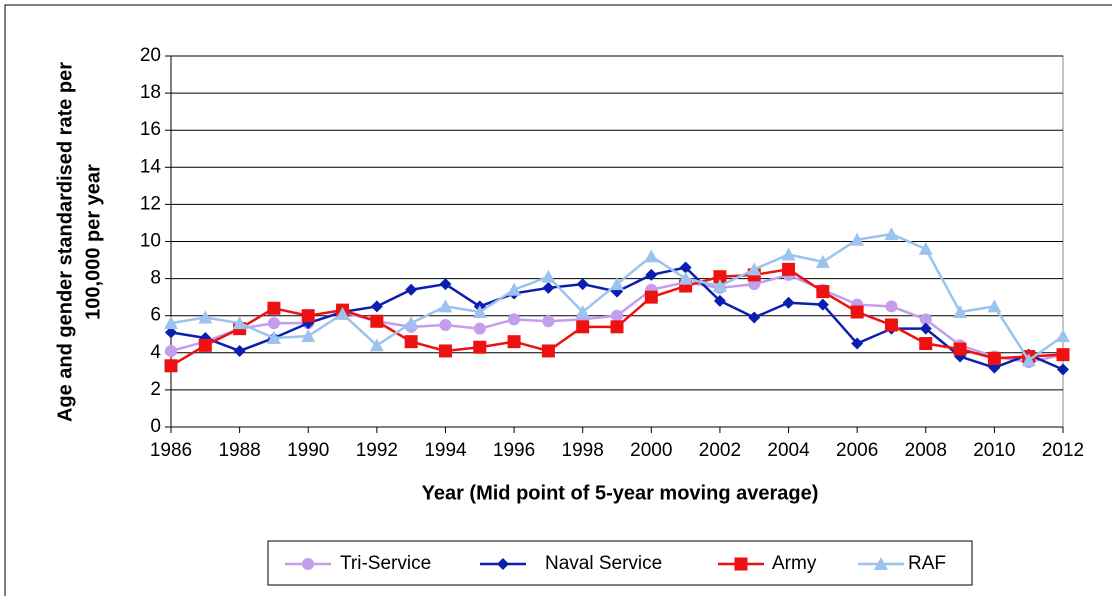  What do you see at coordinates (902, 563) in the screenshot?
I see `legend-item: RAF` at bounding box center [902, 563].